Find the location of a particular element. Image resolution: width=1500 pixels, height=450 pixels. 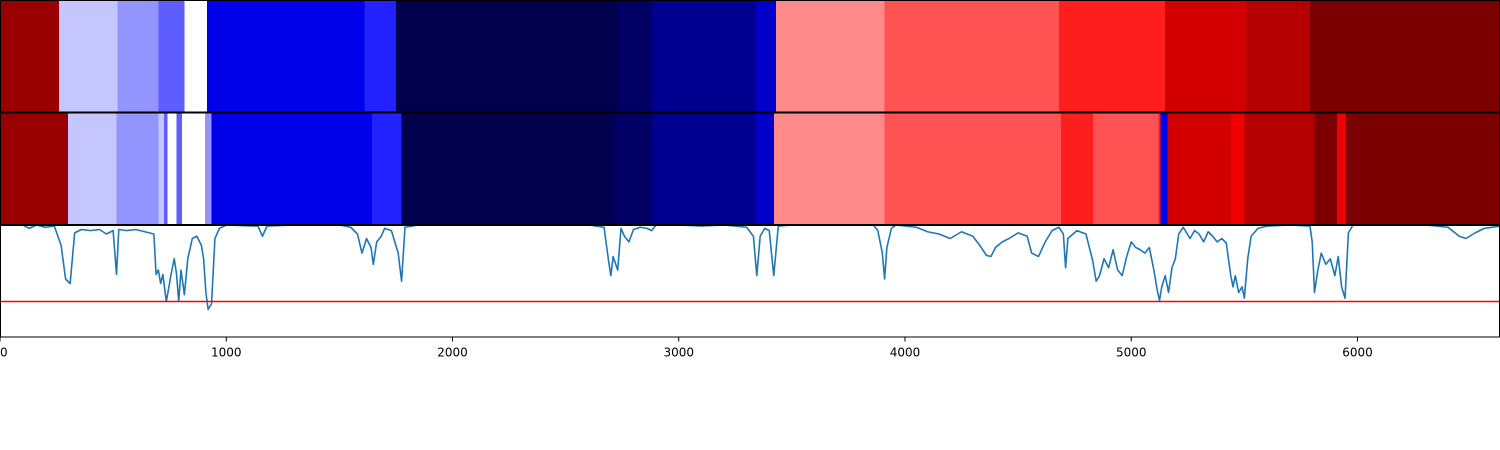

x-axis: 0 1000 2000 3000 4000 5000 6000 is located at coordinates (686, 348).